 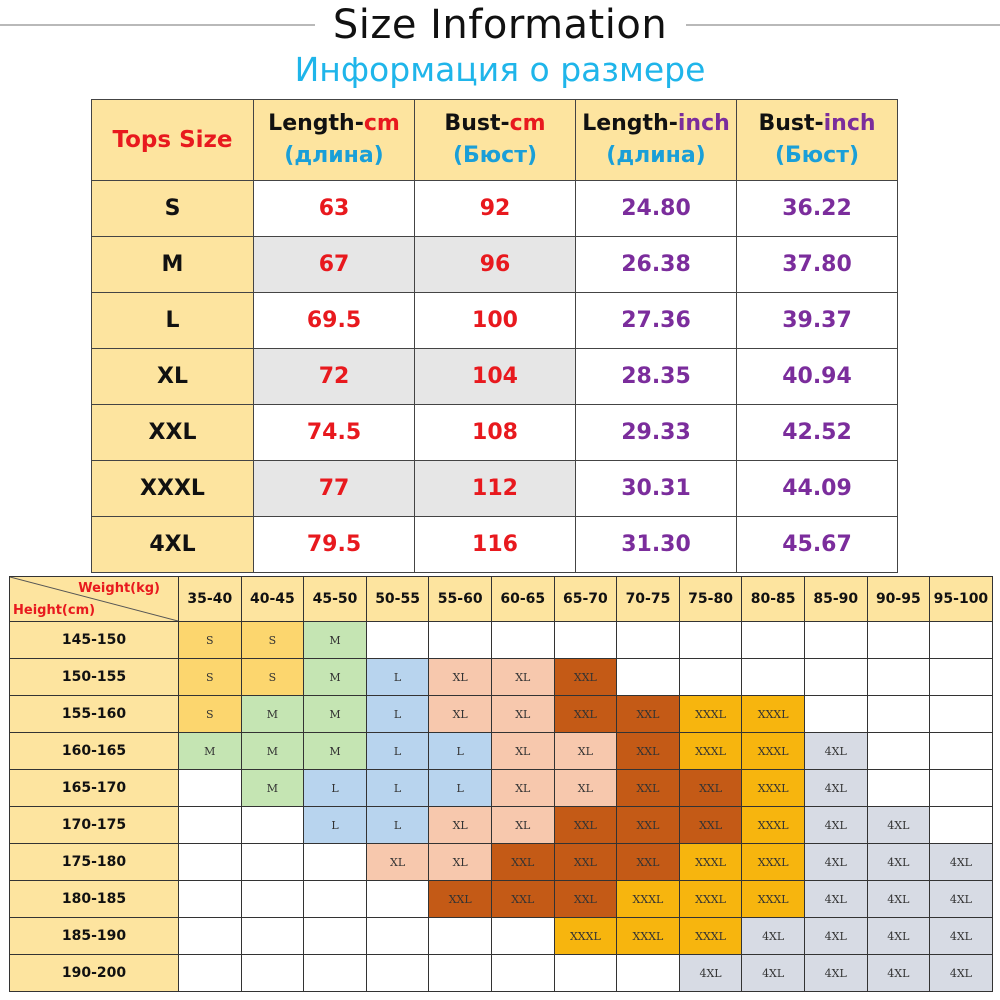 What do you see at coordinates (961, 599) in the screenshot?
I see `weight-header: 95-100` at bounding box center [961, 599].